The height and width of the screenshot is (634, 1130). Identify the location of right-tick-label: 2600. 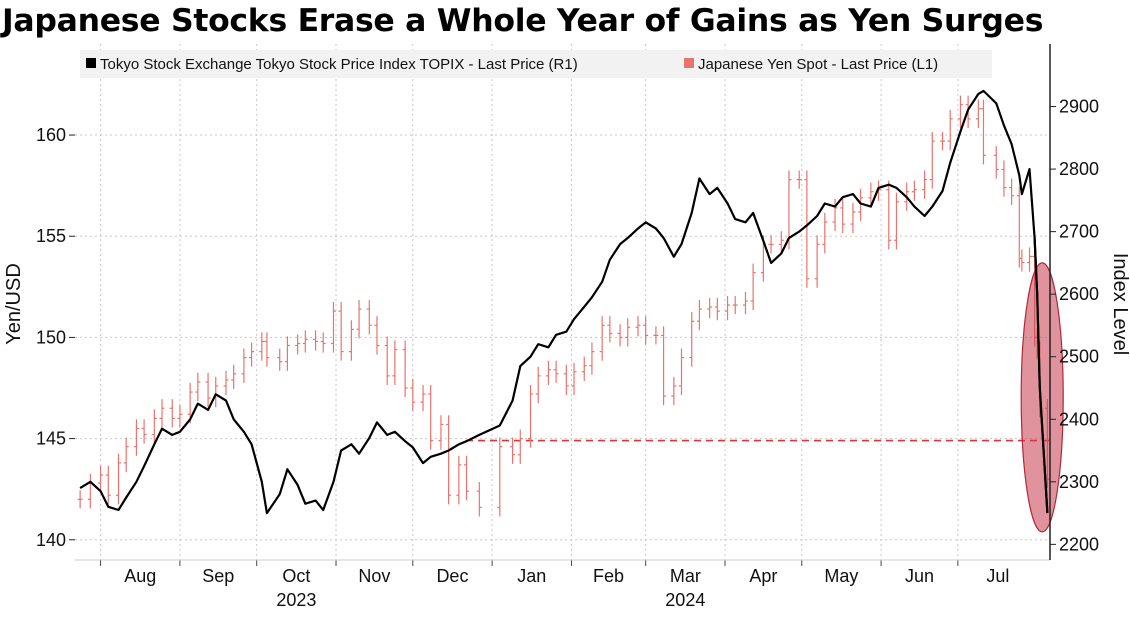
(1079, 294).